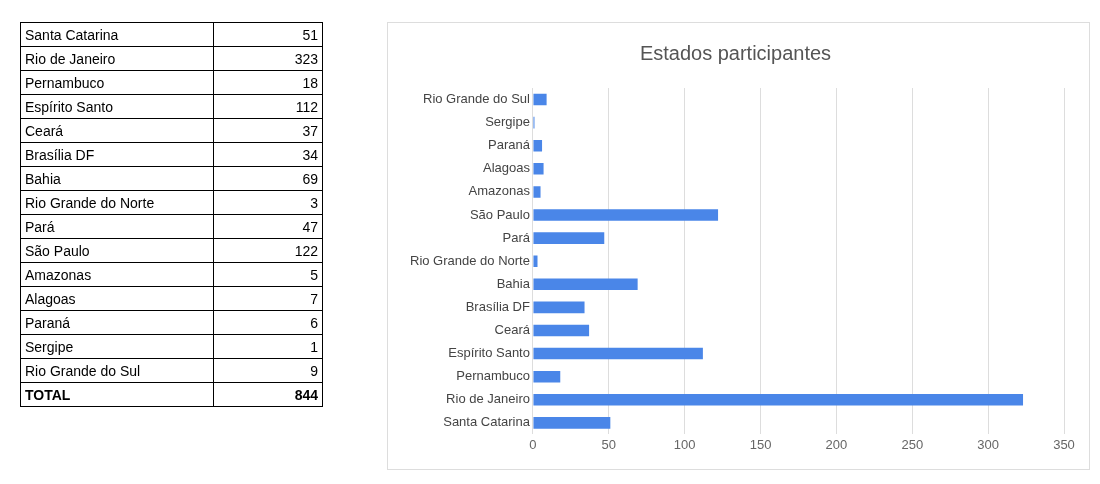 Image resolution: width=1100 pixels, height=484 pixels. Describe the element at coordinates (499, 214) in the screenshot. I see `y-tick-label: São Paulo` at that location.